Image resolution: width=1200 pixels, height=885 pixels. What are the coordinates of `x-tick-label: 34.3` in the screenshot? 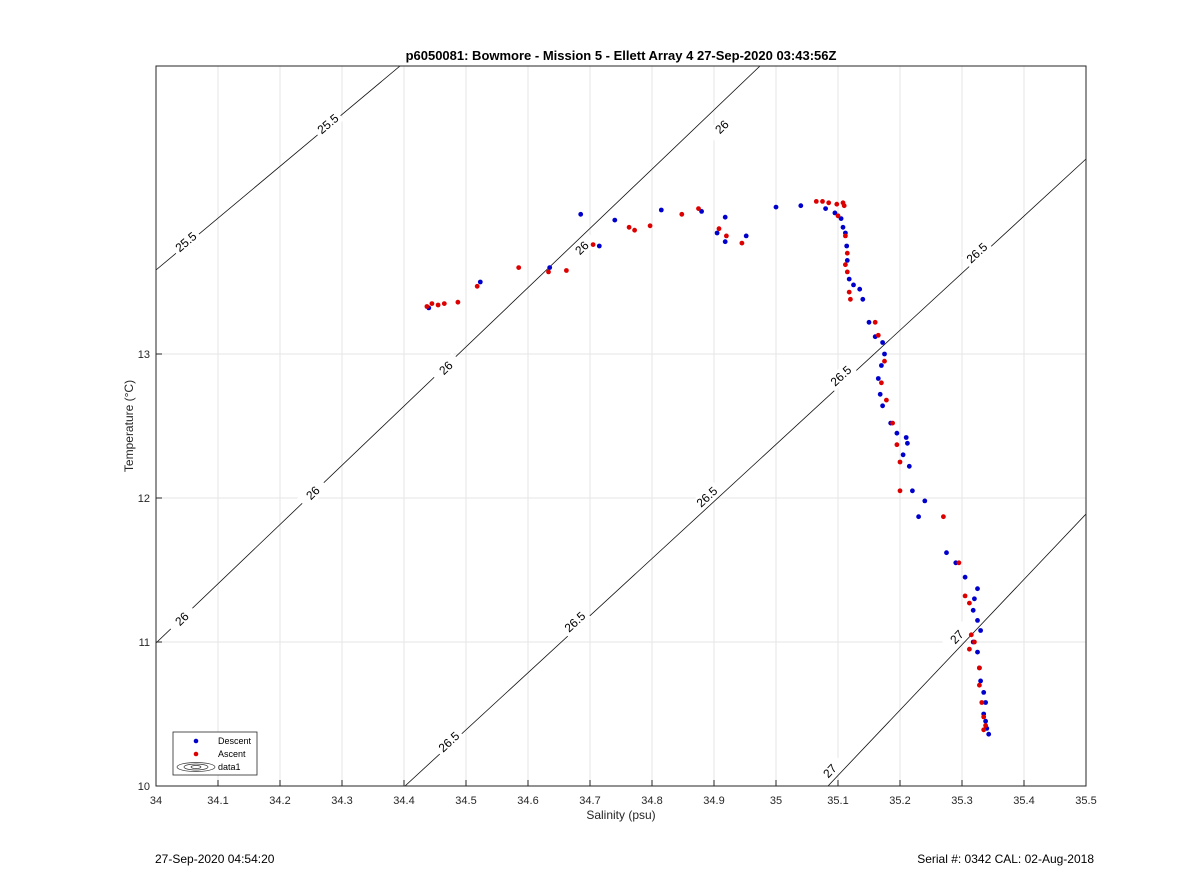 It's located at (341, 801).